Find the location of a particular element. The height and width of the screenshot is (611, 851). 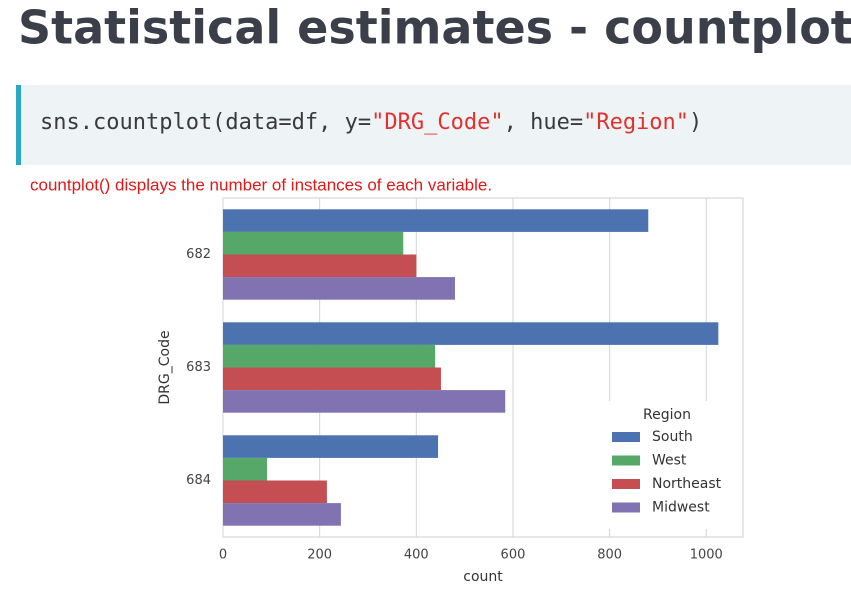

x-tick-label: 800 is located at coordinates (609, 555).